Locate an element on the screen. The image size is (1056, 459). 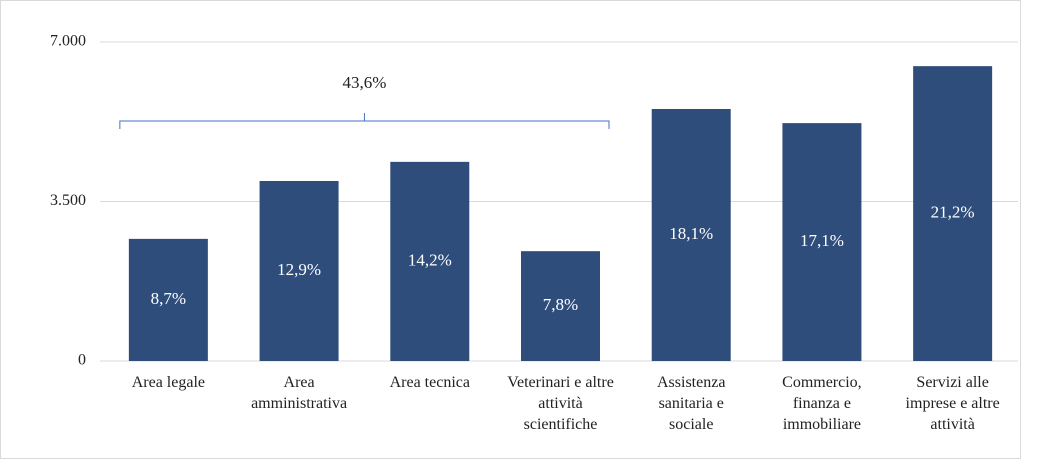
data-label: 17,1% is located at coordinates (822, 240).